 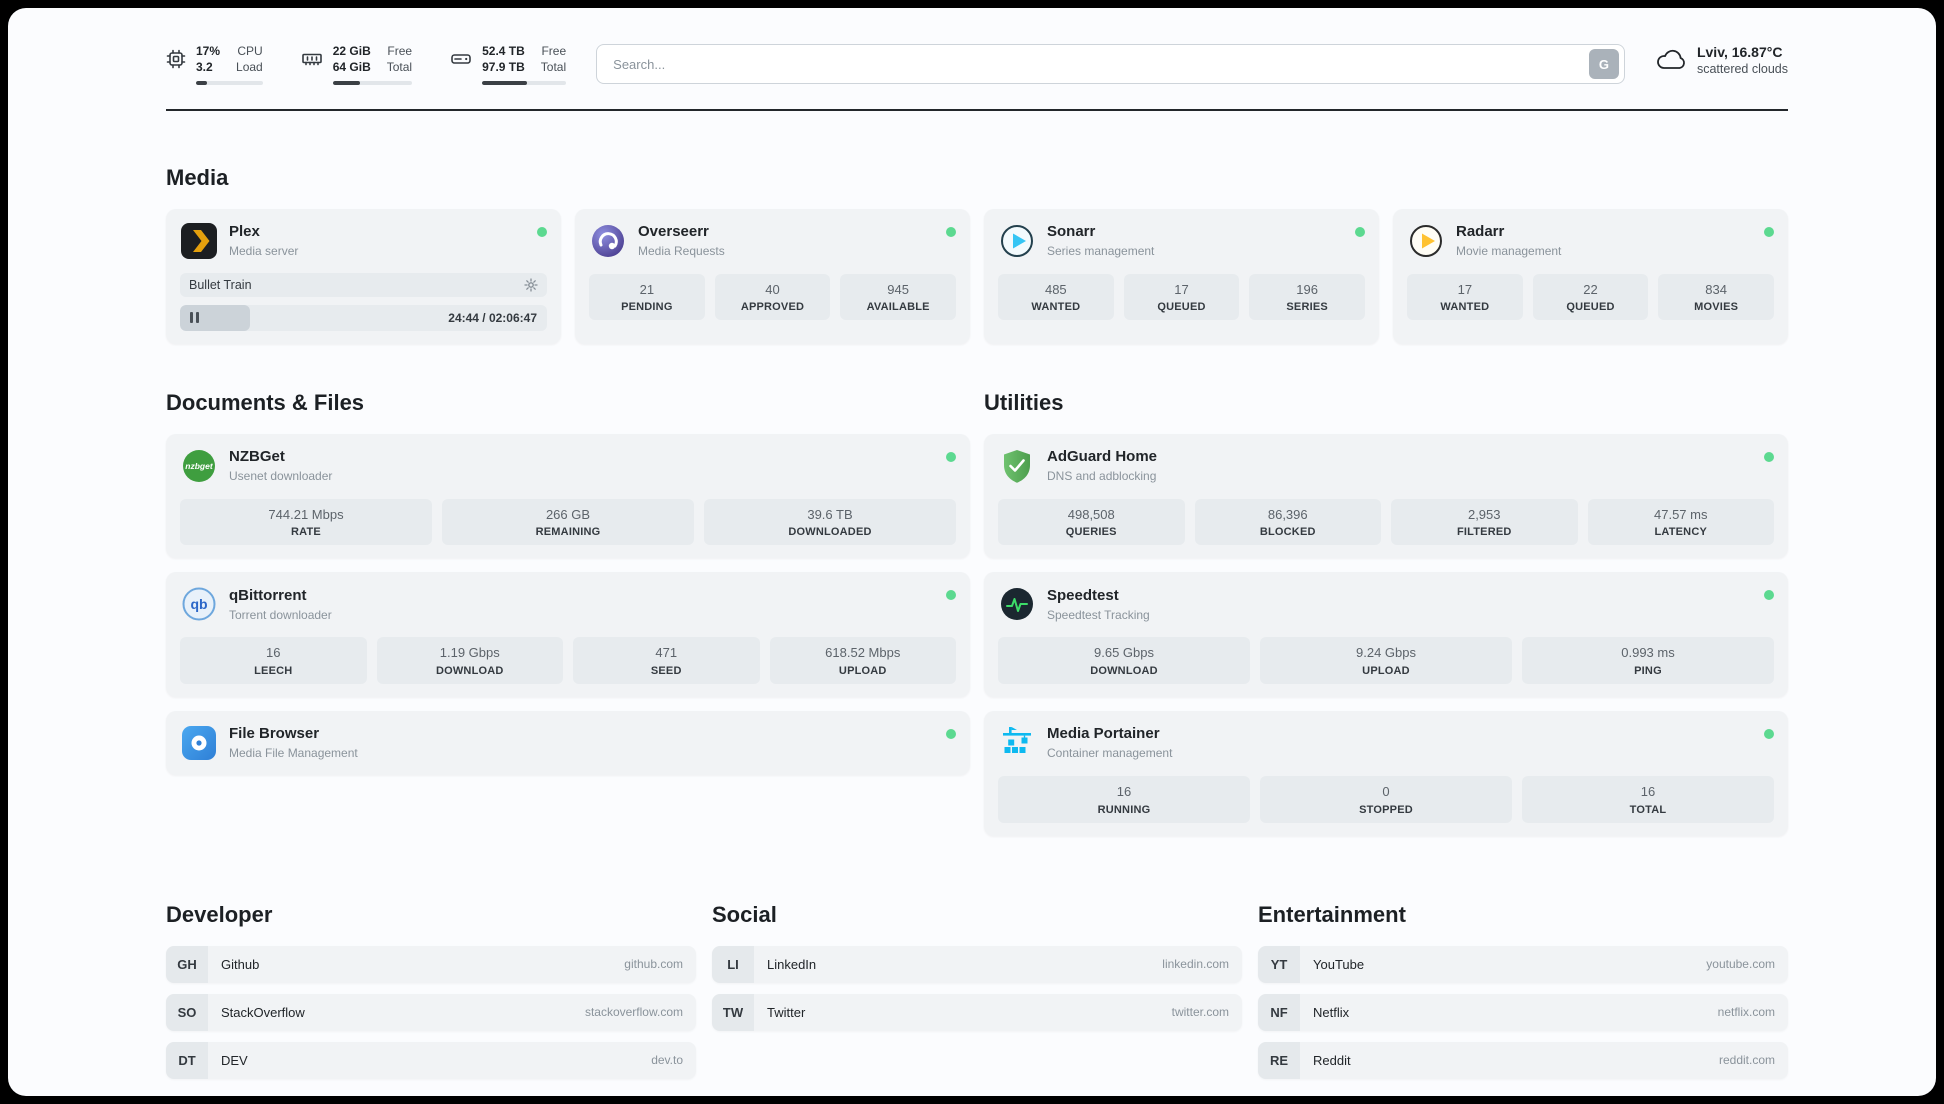 I want to click on adguard-icon, so click(x=1017, y=466).